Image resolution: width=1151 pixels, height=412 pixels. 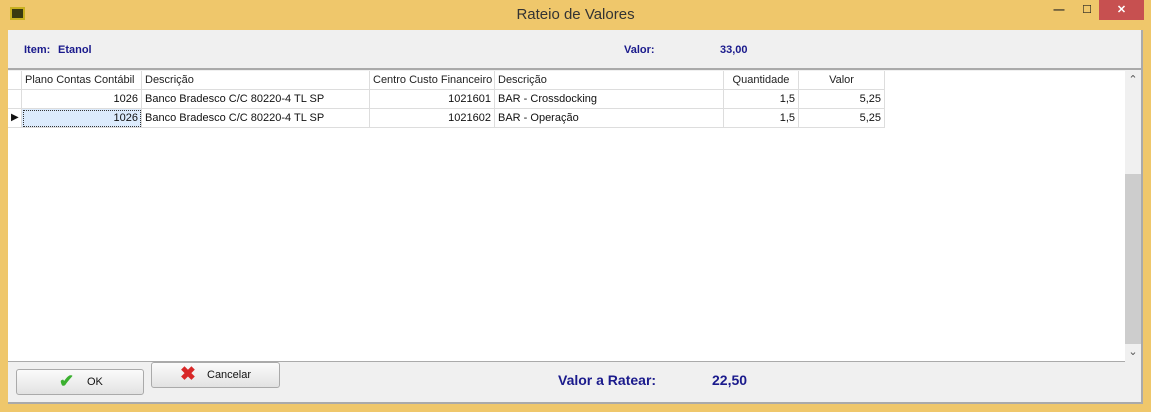 I want to click on cancel-label: Cancelar, so click(x=229, y=375).